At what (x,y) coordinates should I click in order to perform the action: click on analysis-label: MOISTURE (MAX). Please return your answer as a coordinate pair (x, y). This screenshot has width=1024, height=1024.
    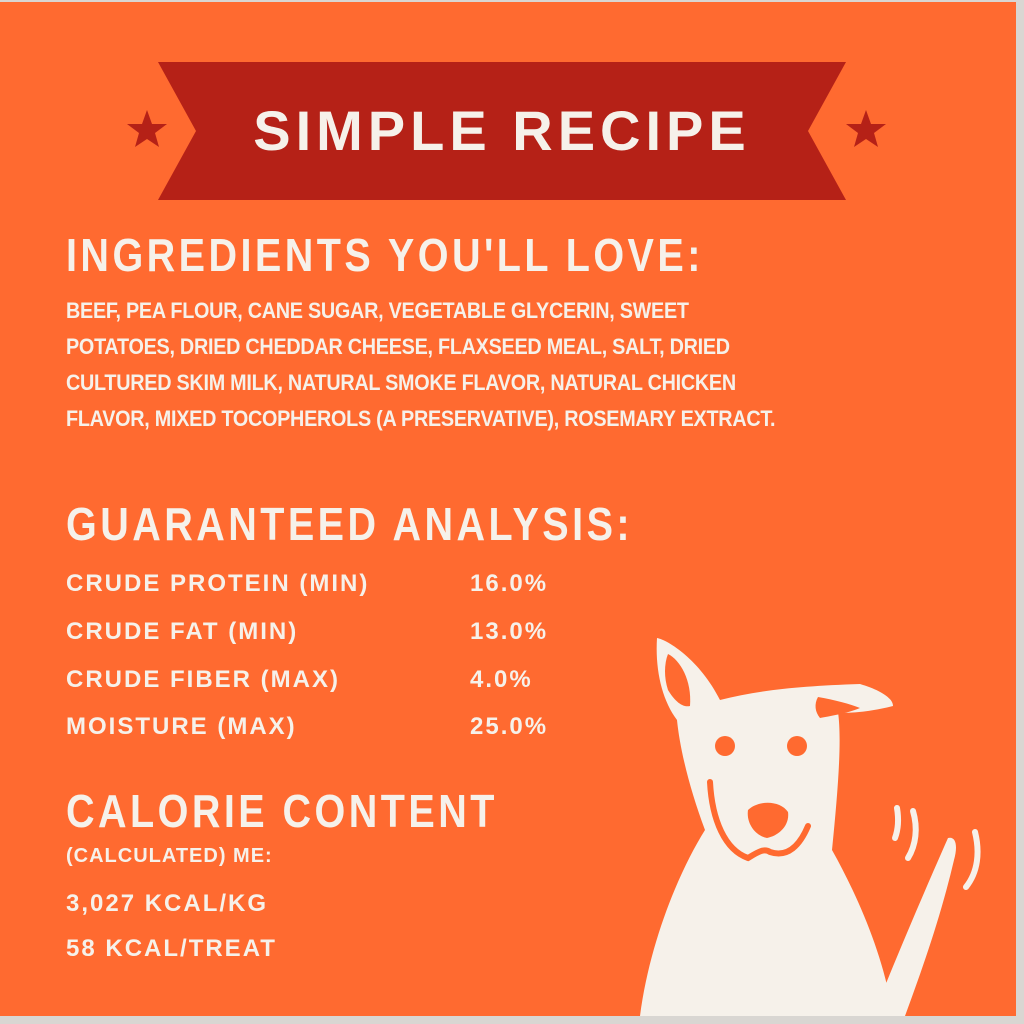
    Looking at the image, I should click on (181, 726).